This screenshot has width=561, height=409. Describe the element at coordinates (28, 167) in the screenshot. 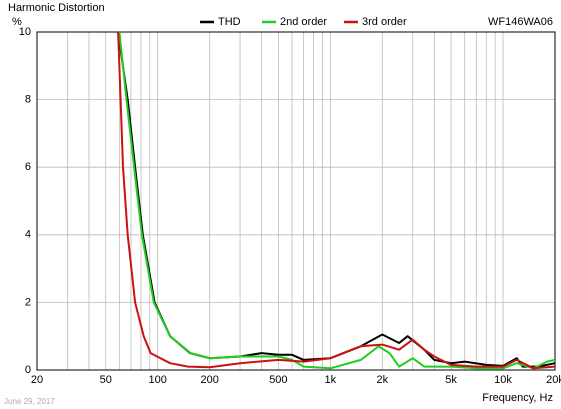

I see `y-tick-label: 6` at that location.